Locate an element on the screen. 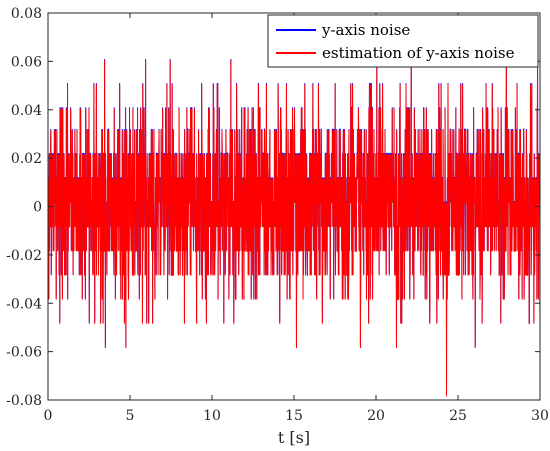 This screenshot has width=550, height=451. y-tick-label: -0.08 is located at coordinates (24, 401).